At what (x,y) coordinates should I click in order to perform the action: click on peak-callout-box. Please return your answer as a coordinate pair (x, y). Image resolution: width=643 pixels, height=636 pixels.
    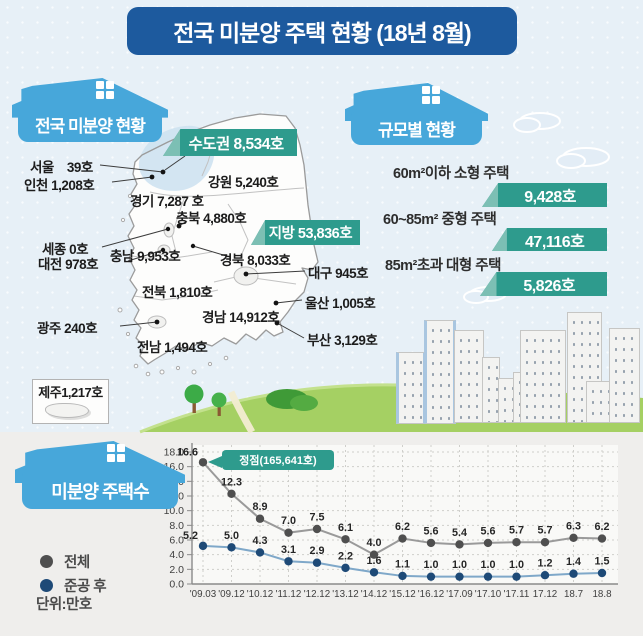
    Looking at the image, I should click on (278, 460).